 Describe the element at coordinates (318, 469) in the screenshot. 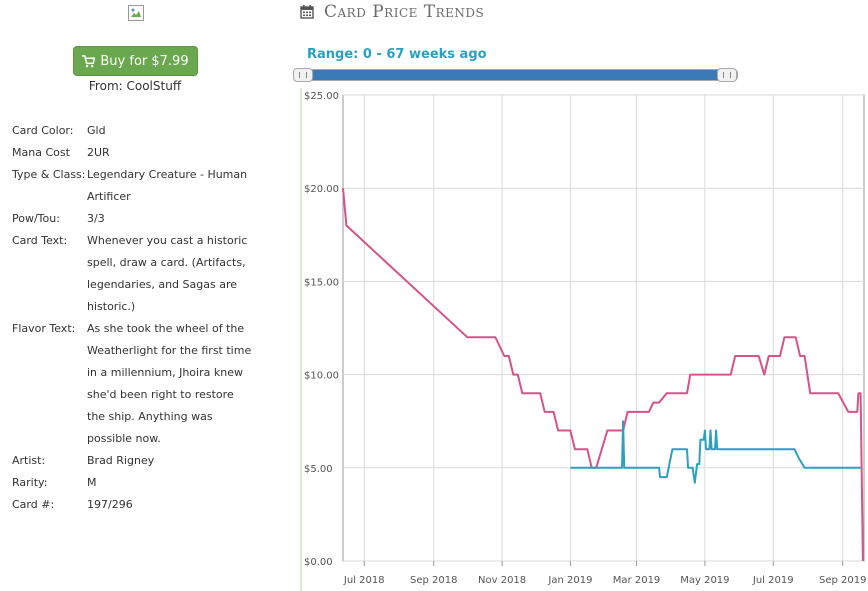

I see `y-tick-label: $5.00` at that location.